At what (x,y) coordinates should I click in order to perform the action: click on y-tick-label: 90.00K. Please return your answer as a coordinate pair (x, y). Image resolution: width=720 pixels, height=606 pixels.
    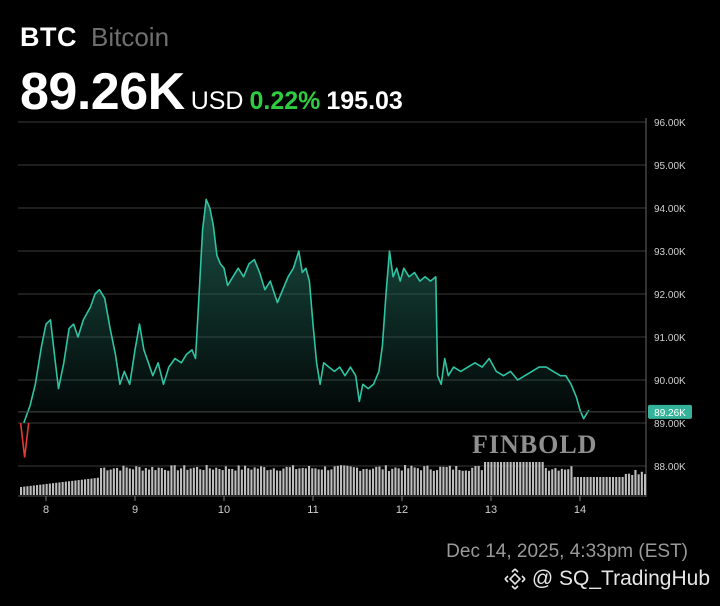
    Looking at the image, I should click on (670, 381).